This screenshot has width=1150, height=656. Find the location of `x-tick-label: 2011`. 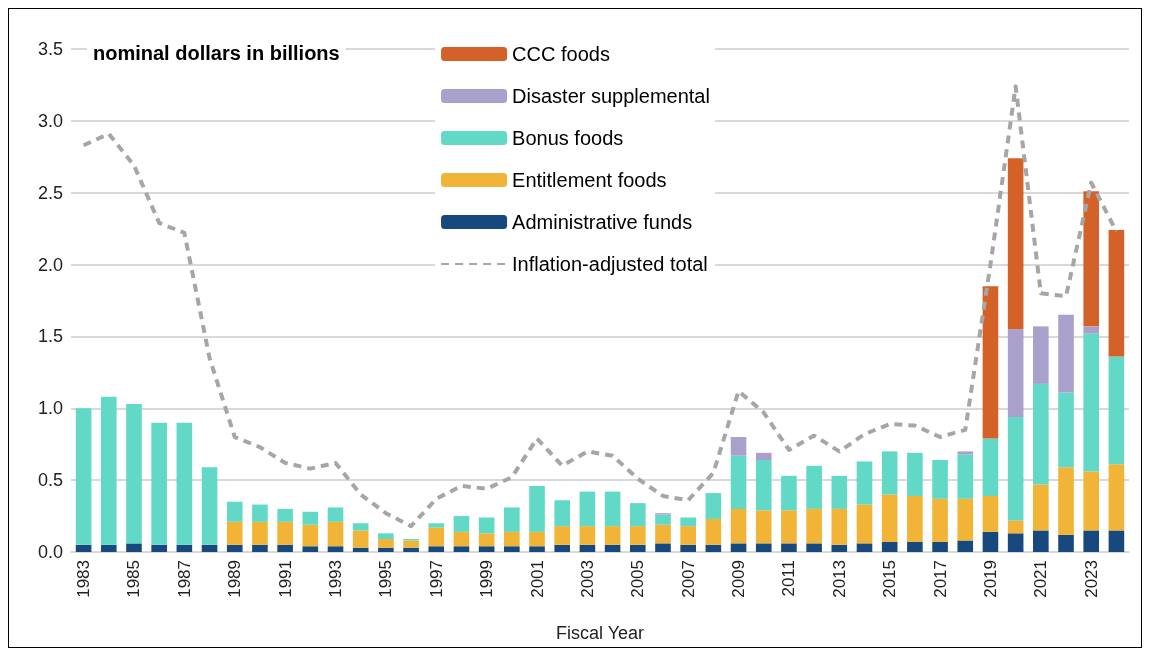

x-tick-label: 2011 is located at coordinates (789, 578).